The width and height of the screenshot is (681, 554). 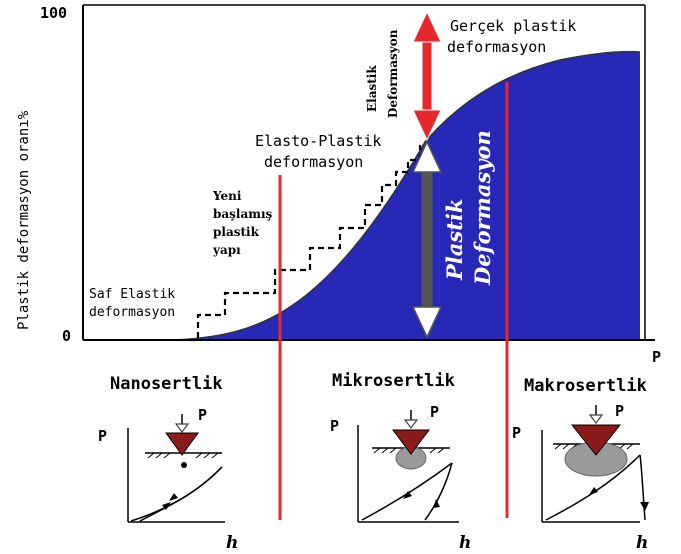 I want to click on micro-x-label: h, so click(x=465, y=543).